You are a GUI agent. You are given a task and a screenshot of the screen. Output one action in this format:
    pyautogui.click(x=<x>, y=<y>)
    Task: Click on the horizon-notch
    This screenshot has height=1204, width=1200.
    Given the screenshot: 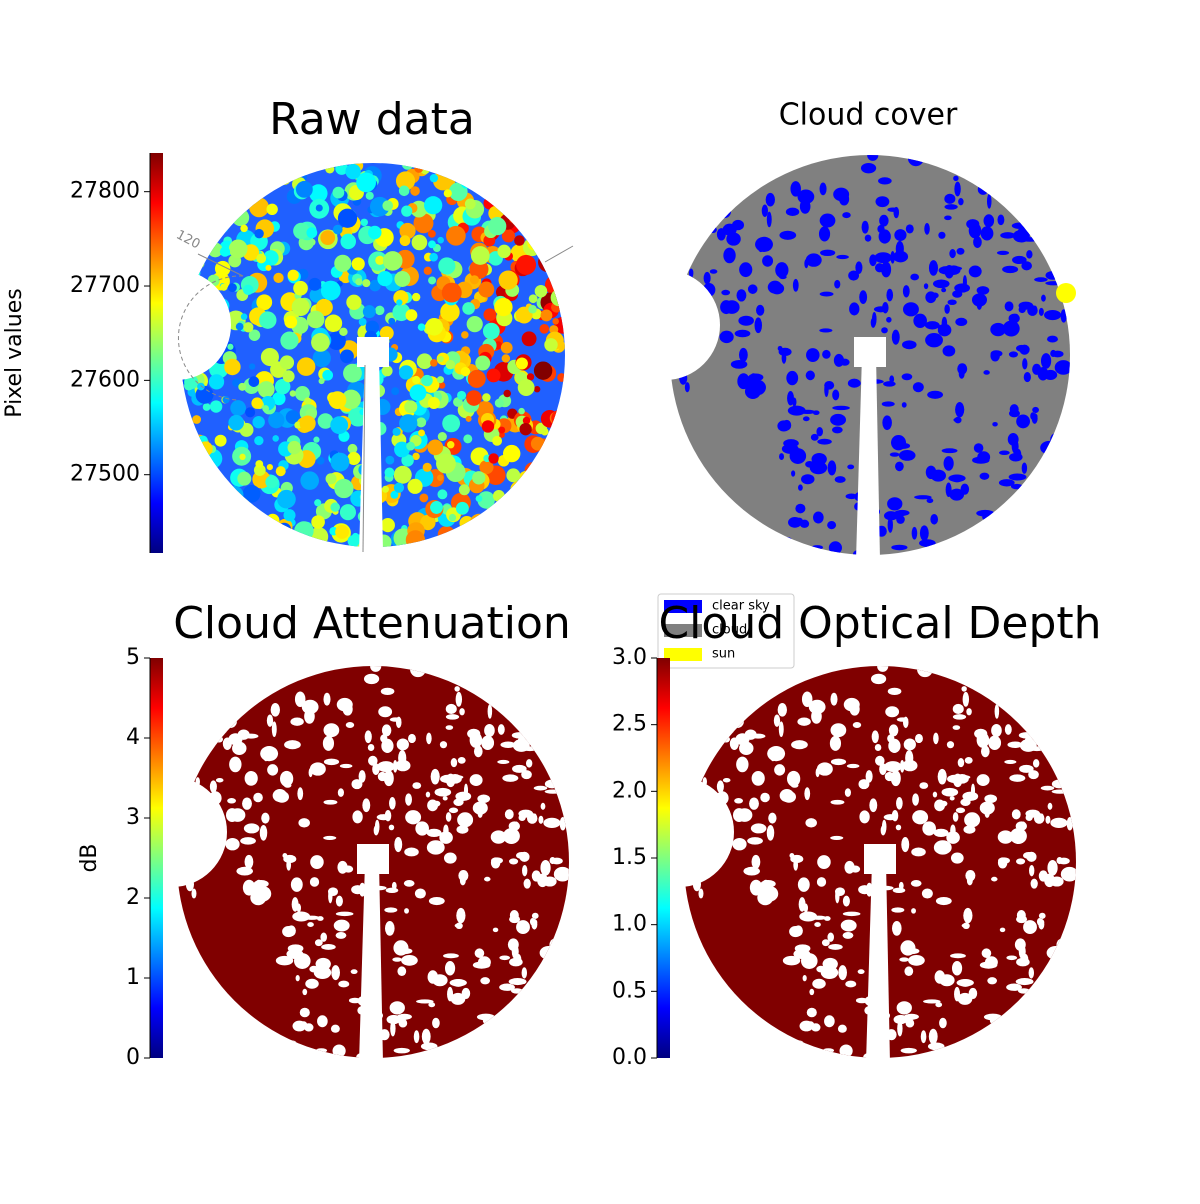 What is the action you would take?
    pyautogui.click(x=176, y=325)
    